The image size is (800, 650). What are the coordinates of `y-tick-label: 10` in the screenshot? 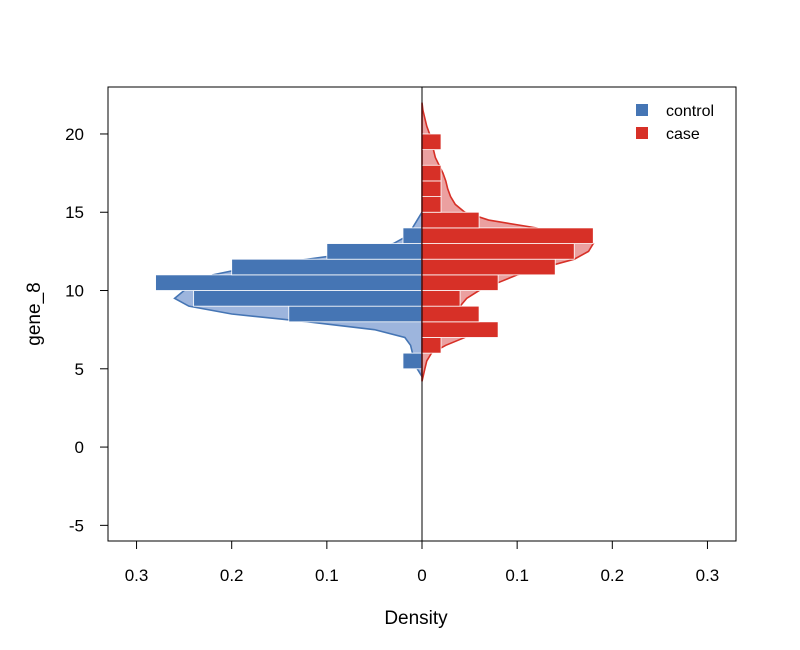 It's located at (74, 291).